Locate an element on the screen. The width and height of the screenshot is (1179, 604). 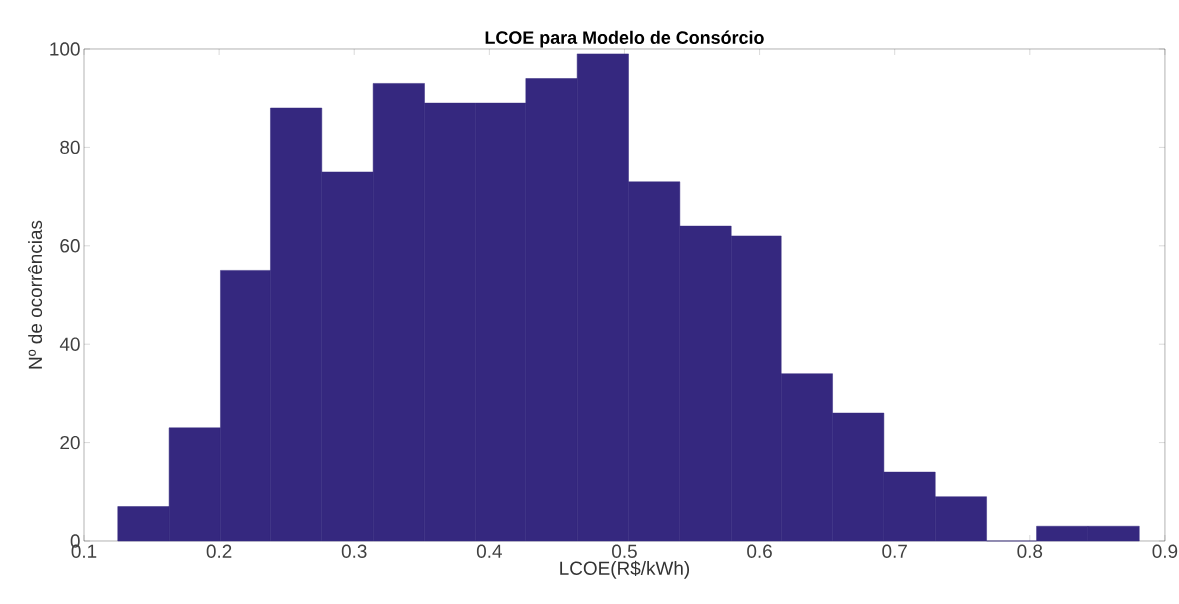
y-tick-label: 100 is located at coordinates (65, 49).